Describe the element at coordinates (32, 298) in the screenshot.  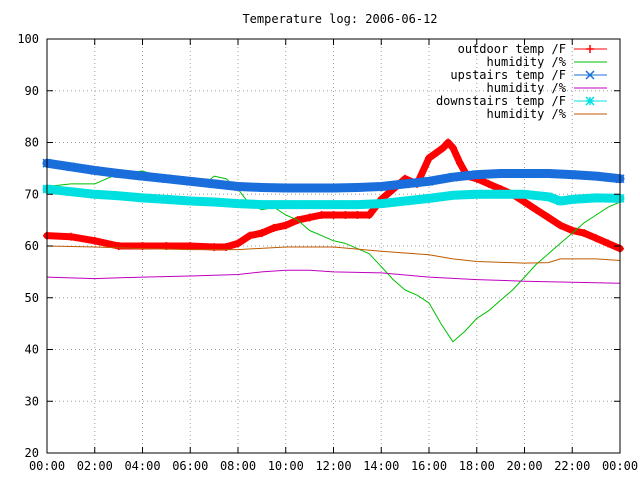
I see `y-tick-label: 50` at that location.